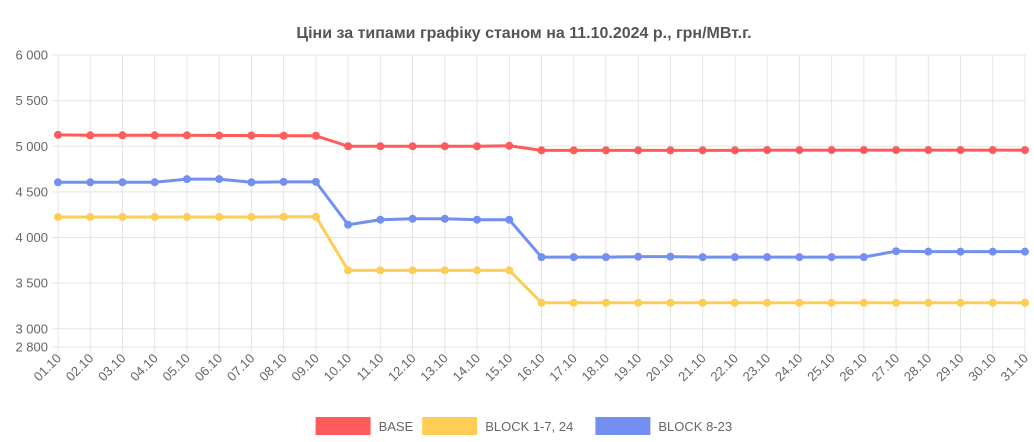 The height and width of the screenshot is (442, 1034). What do you see at coordinates (541, 142) in the screenshot?
I see `series-base` at bounding box center [541, 142].